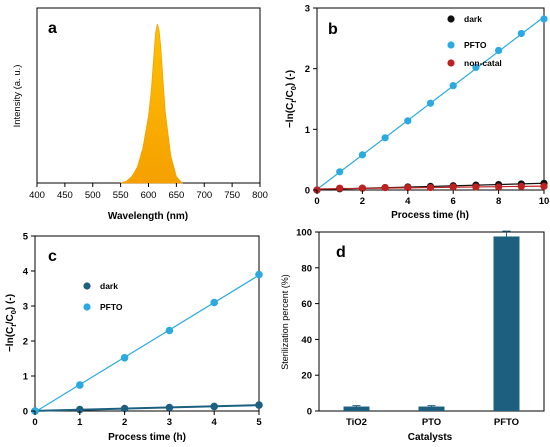  What do you see at coordinates (544, 201) in the screenshot?
I see `x-tick-label: 10` at bounding box center [544, 201].